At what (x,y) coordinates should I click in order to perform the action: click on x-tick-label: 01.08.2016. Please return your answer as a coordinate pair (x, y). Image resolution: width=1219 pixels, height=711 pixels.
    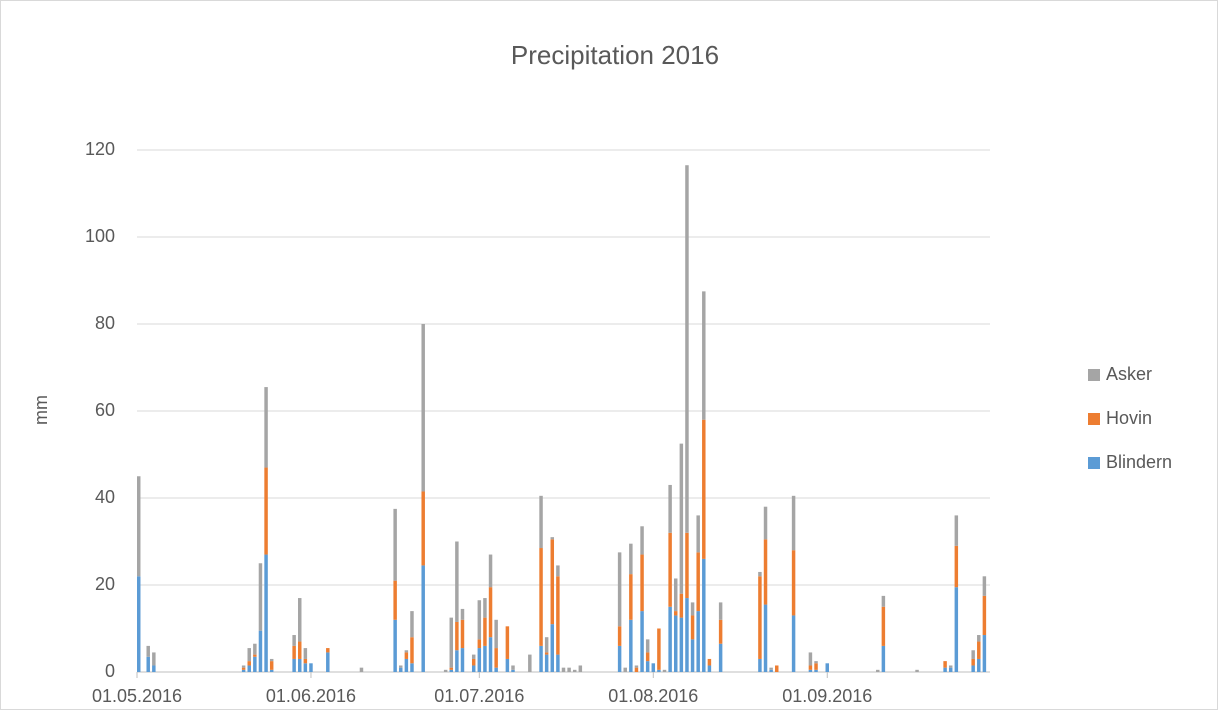
    Looking at the image, I should click on (653, 696).